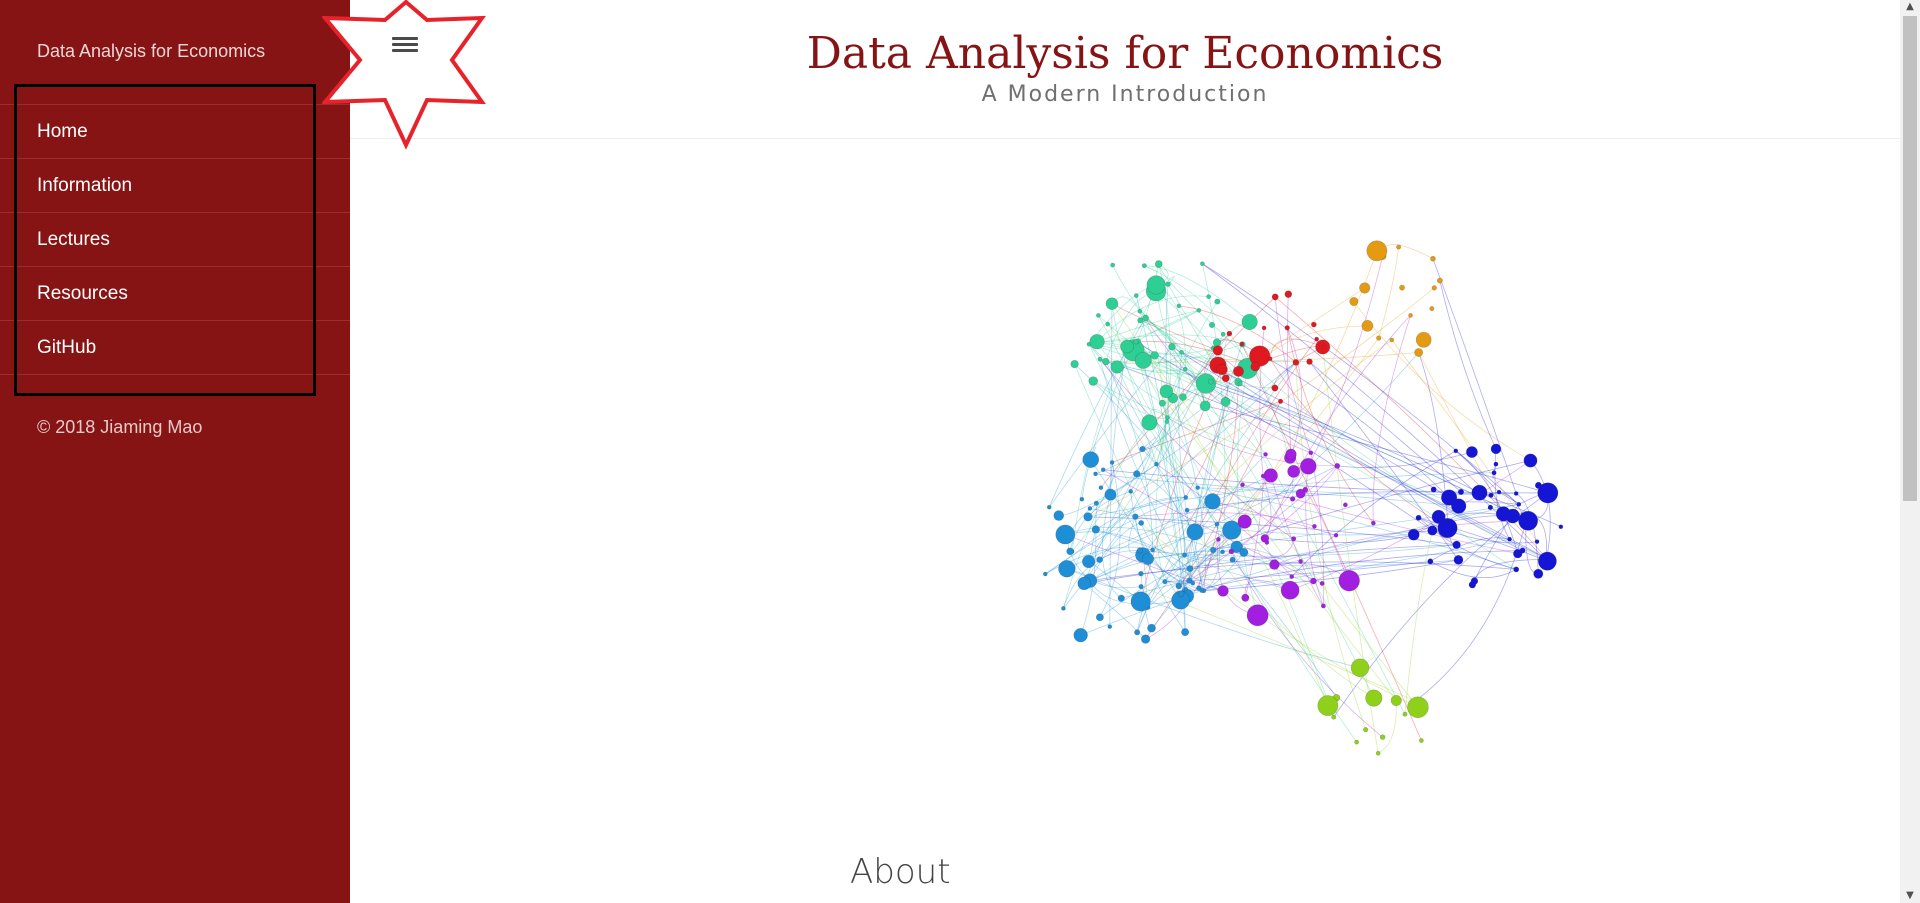  What do you see at coordinates (175, 186) in the screenshot?
I see `sidebar-item-information: Information` at bounding box center [175, 186].